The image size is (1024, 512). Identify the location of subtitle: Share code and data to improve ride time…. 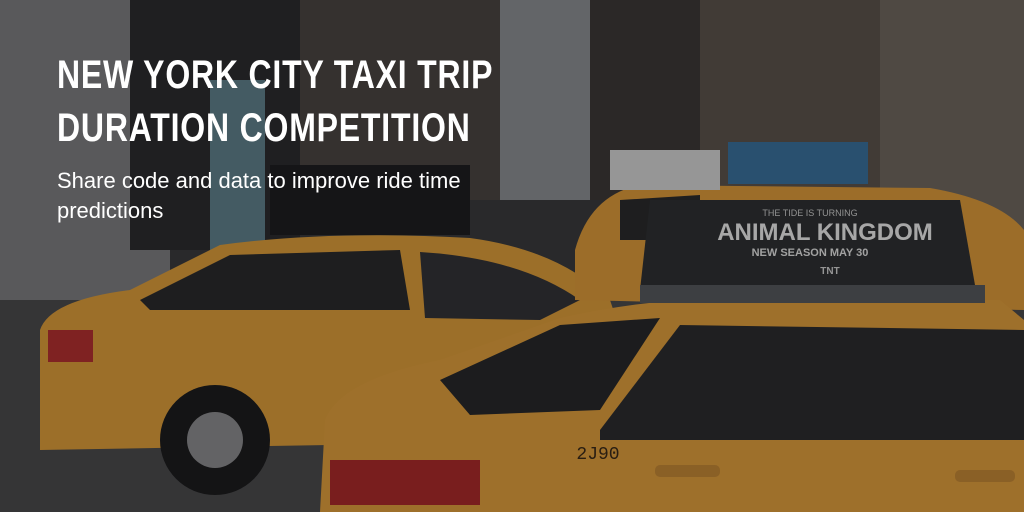
(259, 195).